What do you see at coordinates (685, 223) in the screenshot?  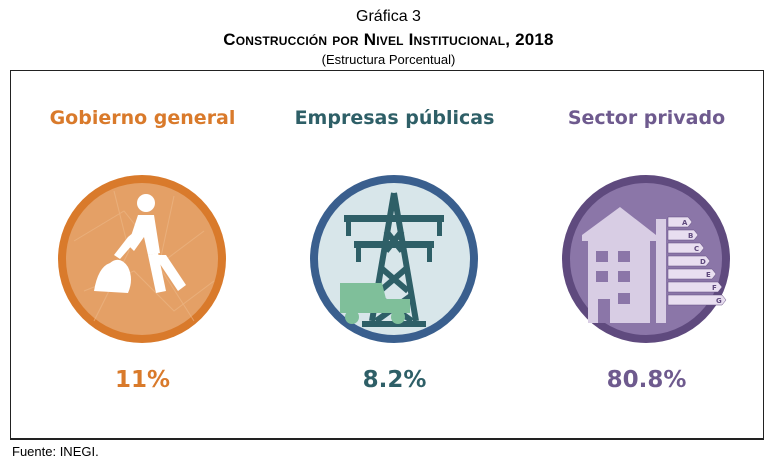 I see `energy-label: A` at bounding box center [685, 223].